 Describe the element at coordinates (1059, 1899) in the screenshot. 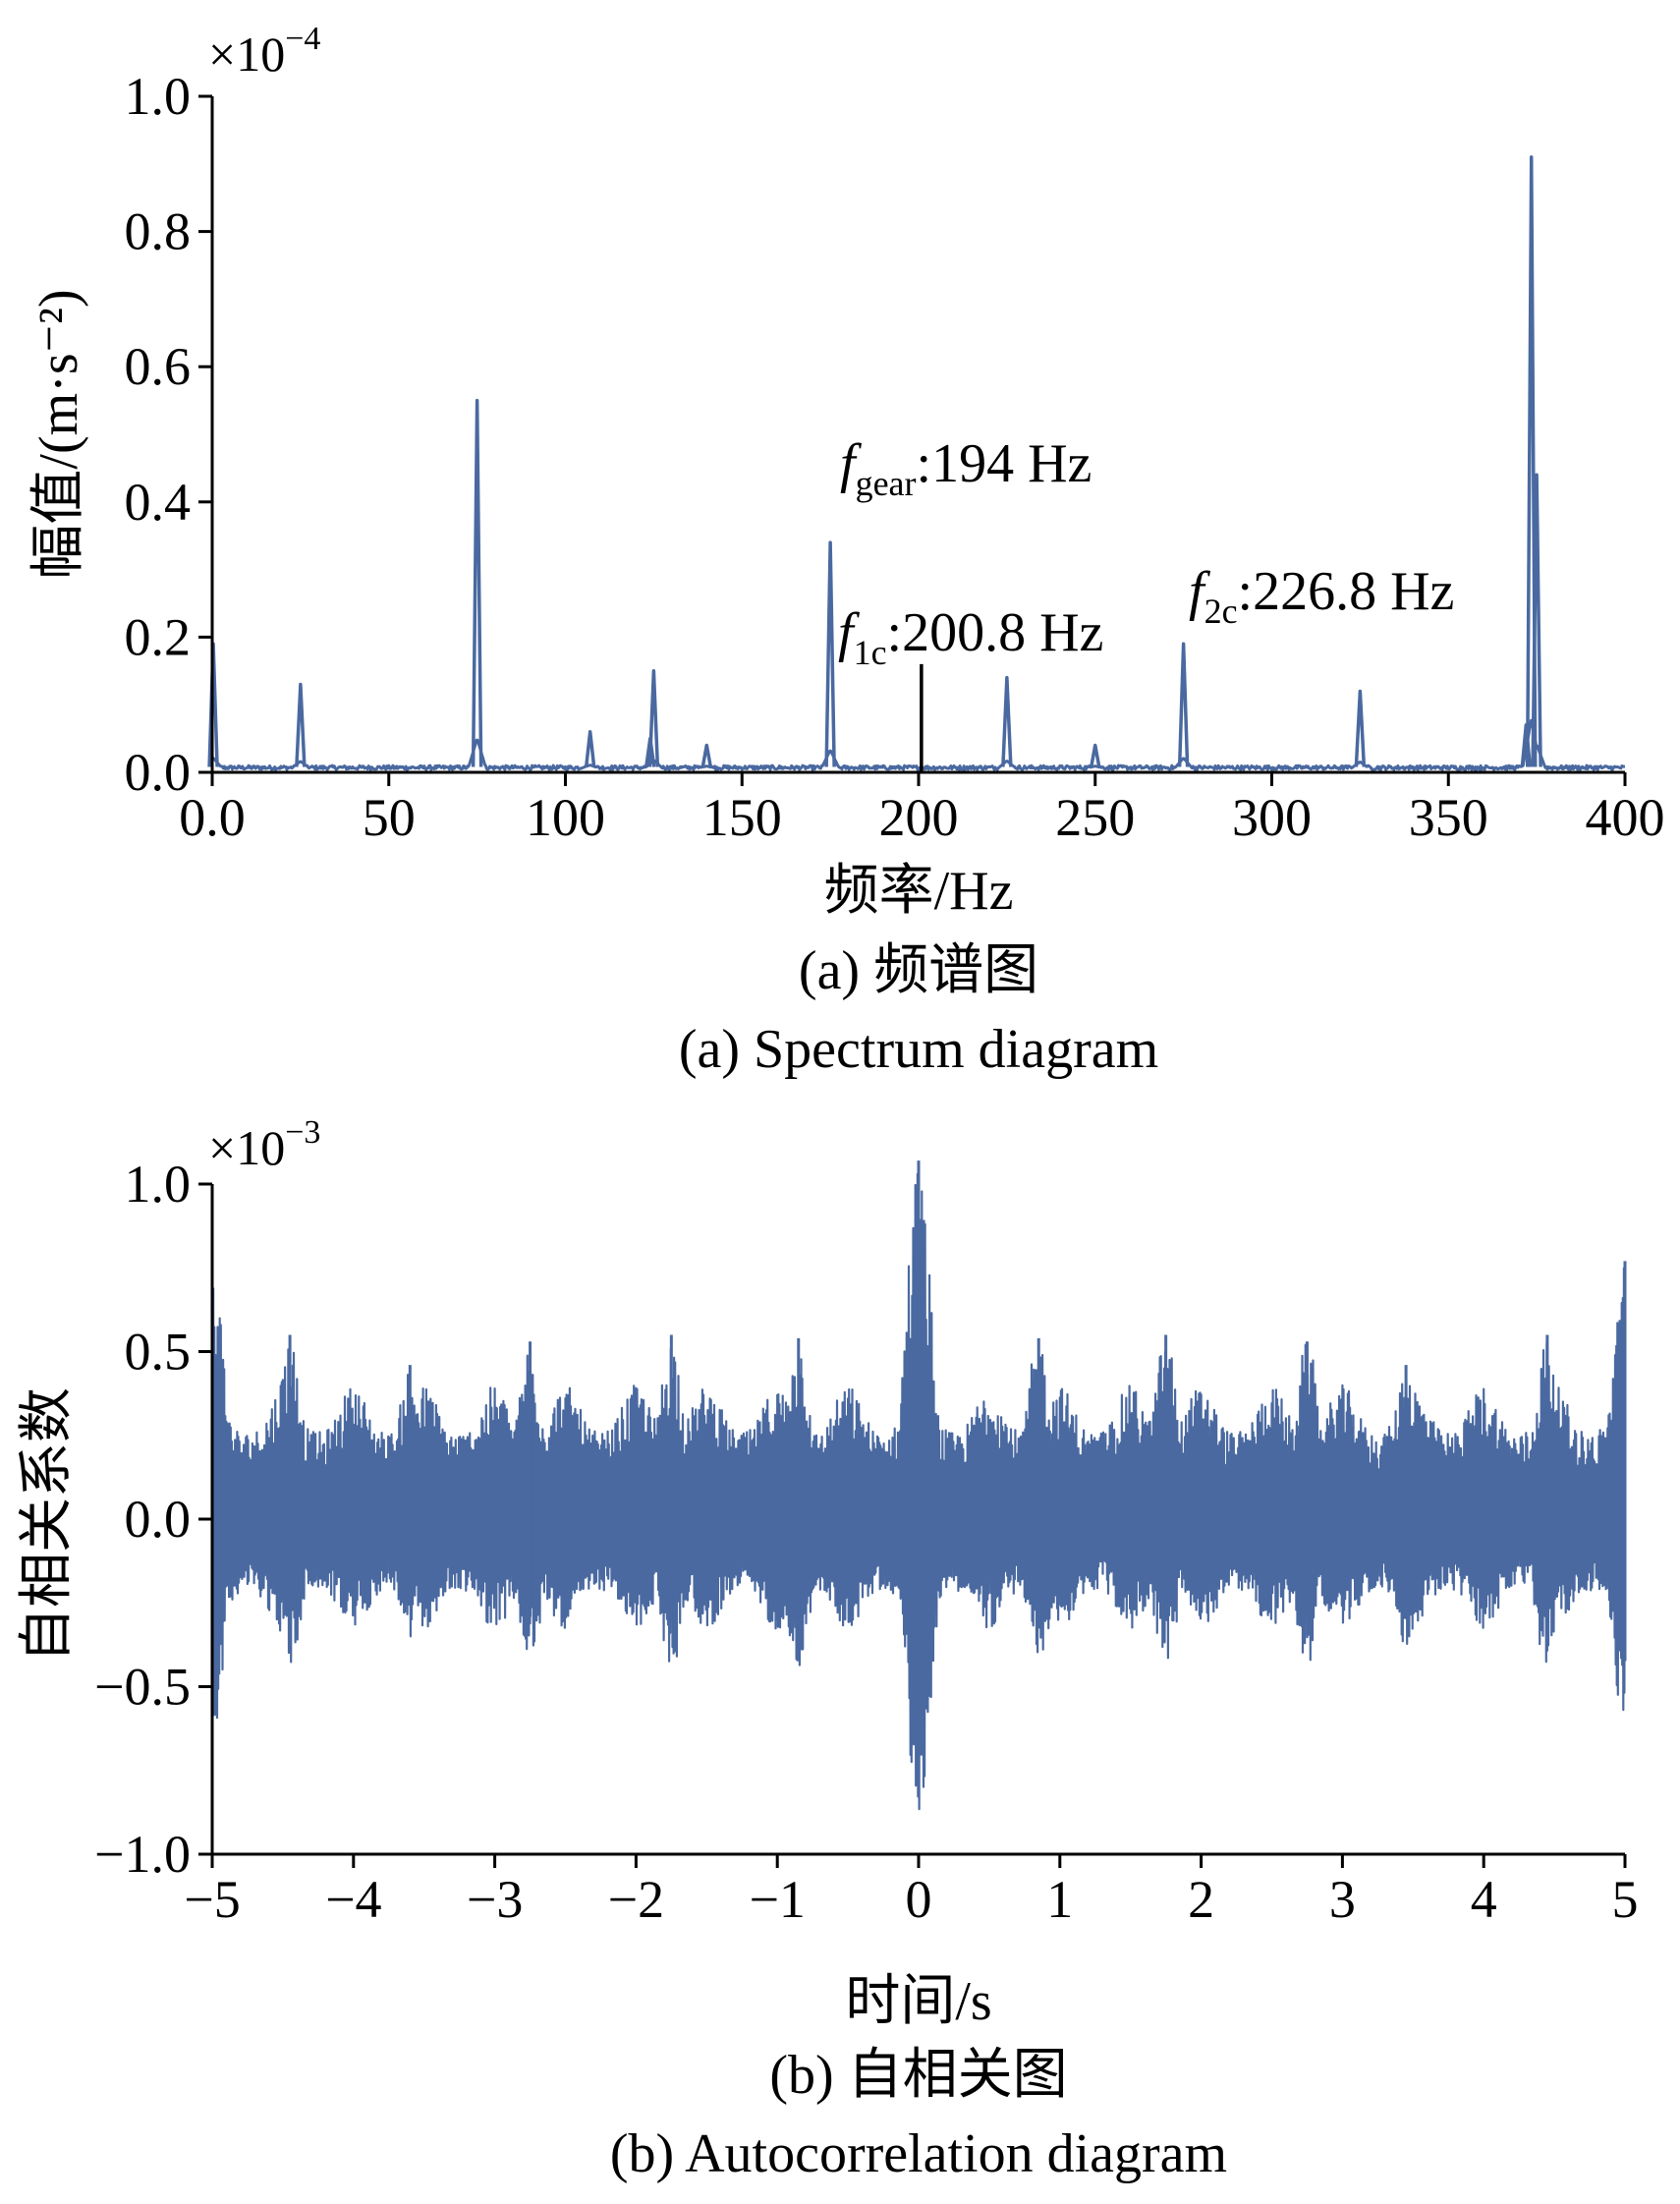

I see `autocorr-x-tick-label: 1` at that location.